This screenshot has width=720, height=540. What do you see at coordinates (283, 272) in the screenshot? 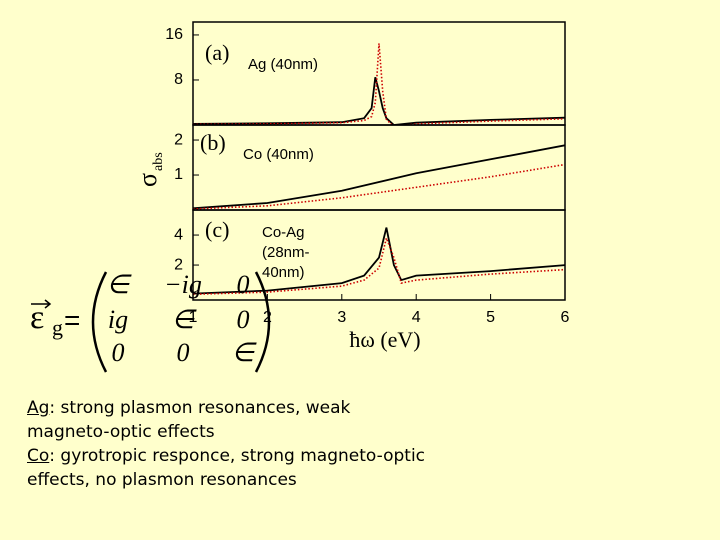
I see `annotation: 40nm)` at bounding box center [283, 272].